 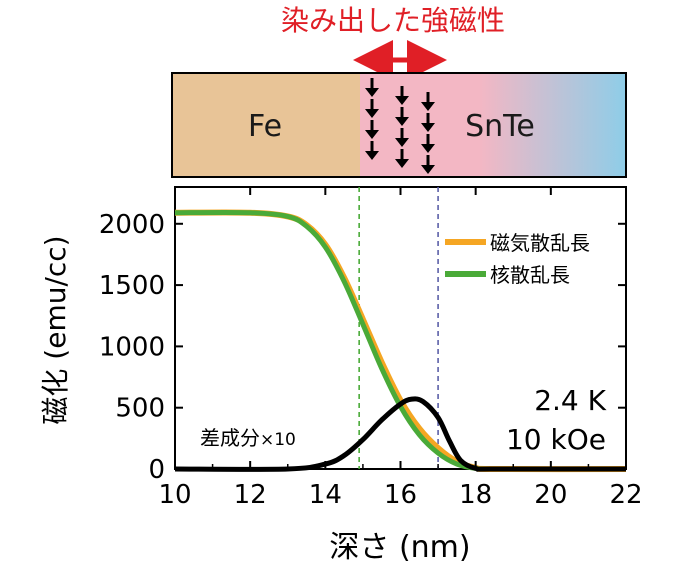 I want to click on layer-schematic: Fe SnTe, so click(x=399, y=125).